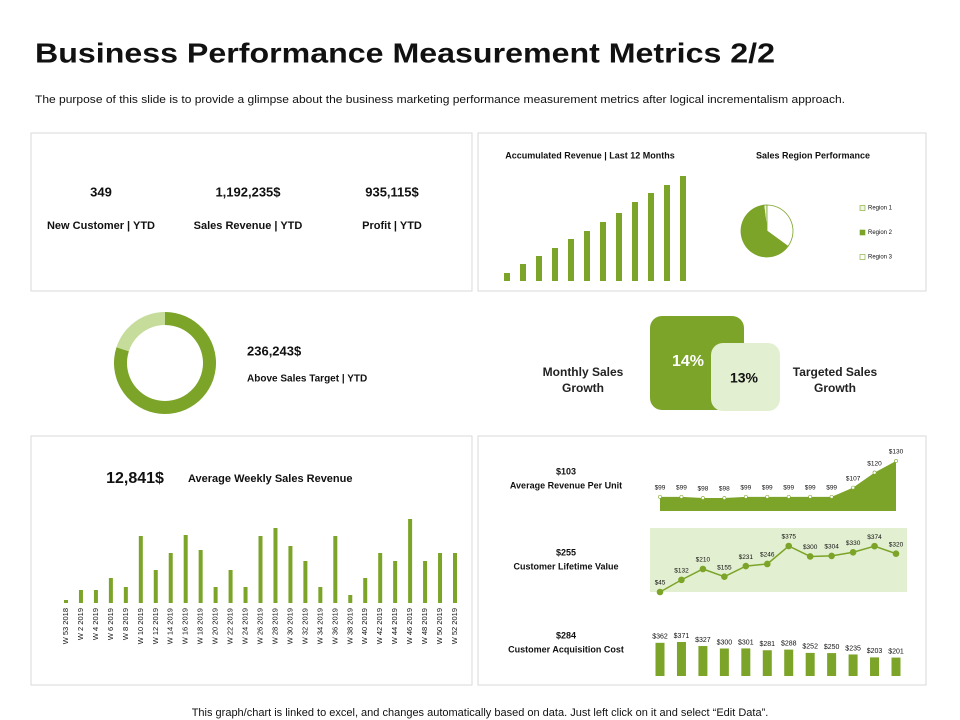  What do you see at coordinates (274, 626) in the screenshot?
I see `x-tick-label: W 28 2019` at bounding box center [274, 626].